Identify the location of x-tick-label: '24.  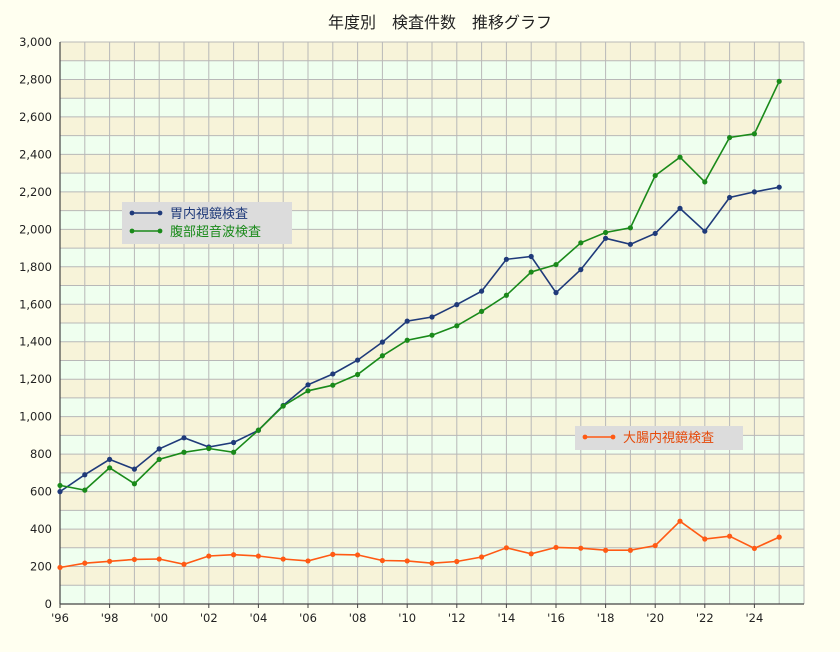
(755, 618).